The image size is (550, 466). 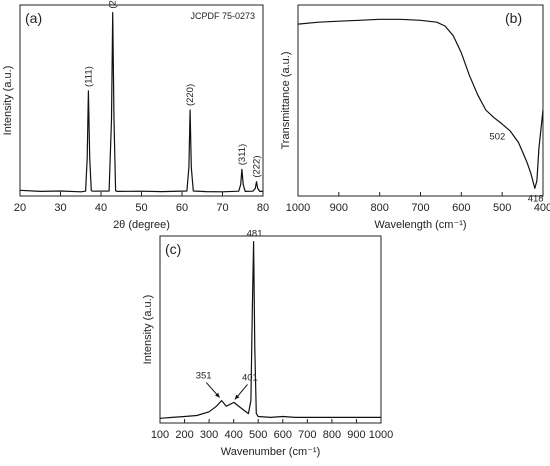 What do you see at coordinates (258, 435) in the screenshot?
I see `x-tick-label-c: 500` at bounding box center [258, 435].